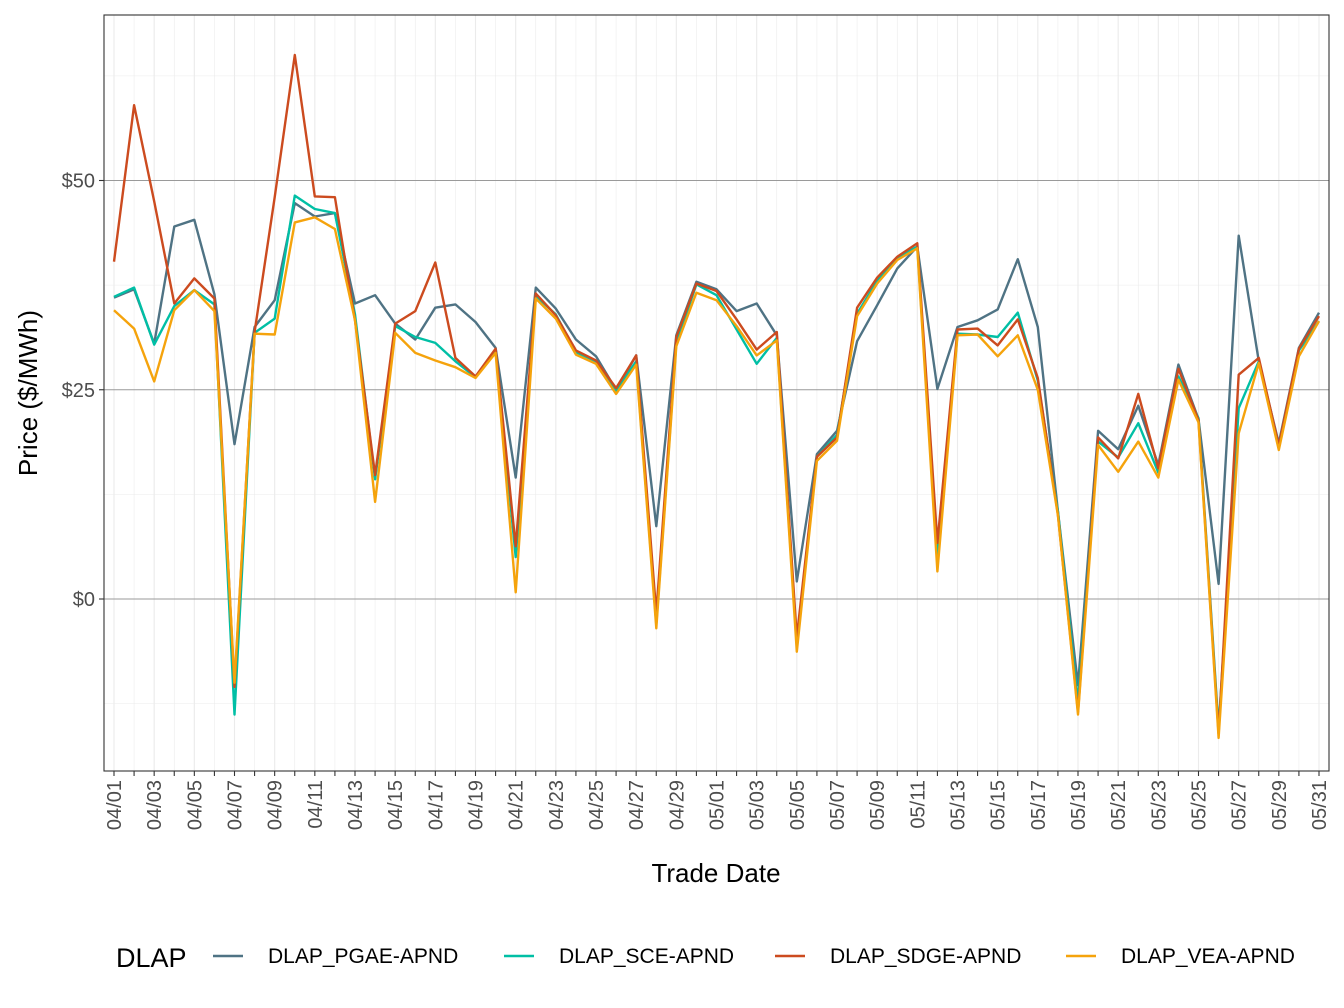 The image size is (1344, 1008). What do you see at coordinates (999, 805) in the screenshot?
I see `x-tick-label: 05/15` at bounding box center [999, 805].